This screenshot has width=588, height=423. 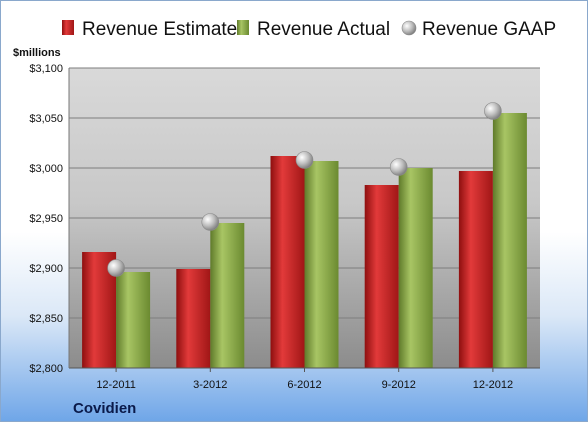 I want to click on y-tick-label: $3,100, so click(x=46, y=69).